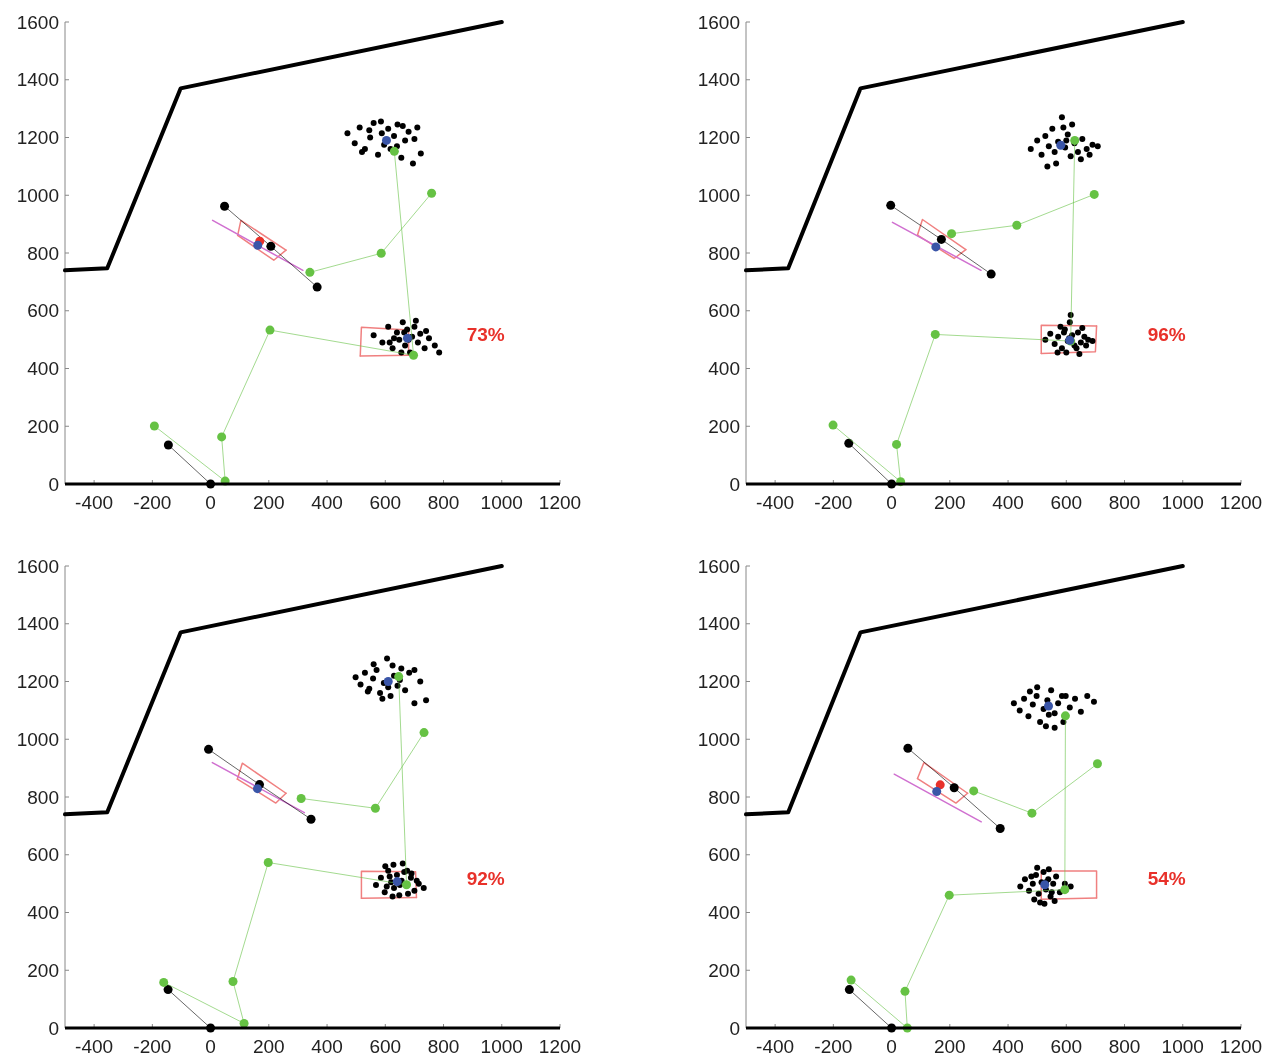 The width and height of the screenshot is (1266, 1059). Describe the element at coordinates (1166, 334) in the screenshot. I see `annotation: 96%` at that location.